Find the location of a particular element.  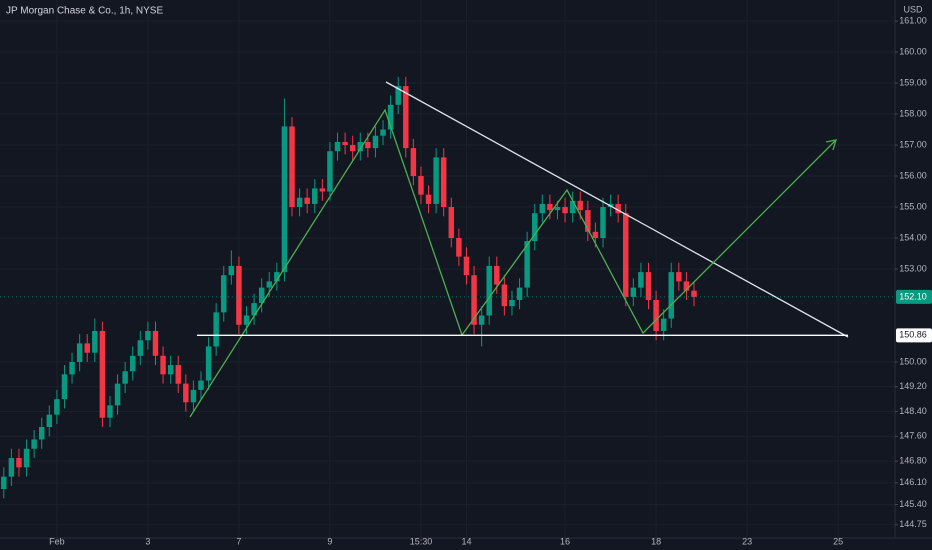

x-tick-label: 7 is located at coordinates (238, 541).